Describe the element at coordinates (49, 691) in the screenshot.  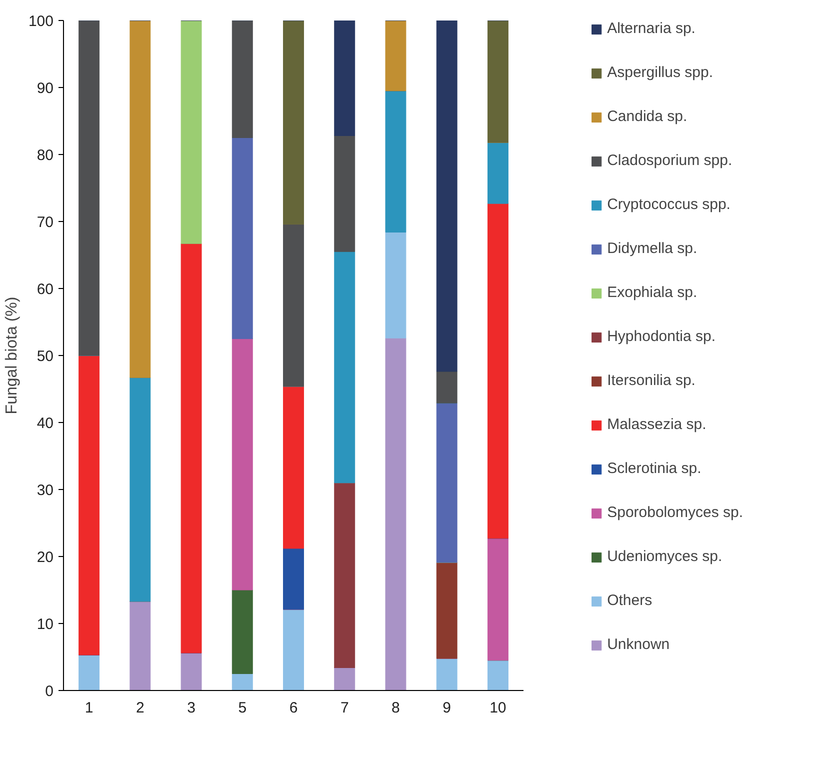
I see `y-tick-label: 0` at that location.